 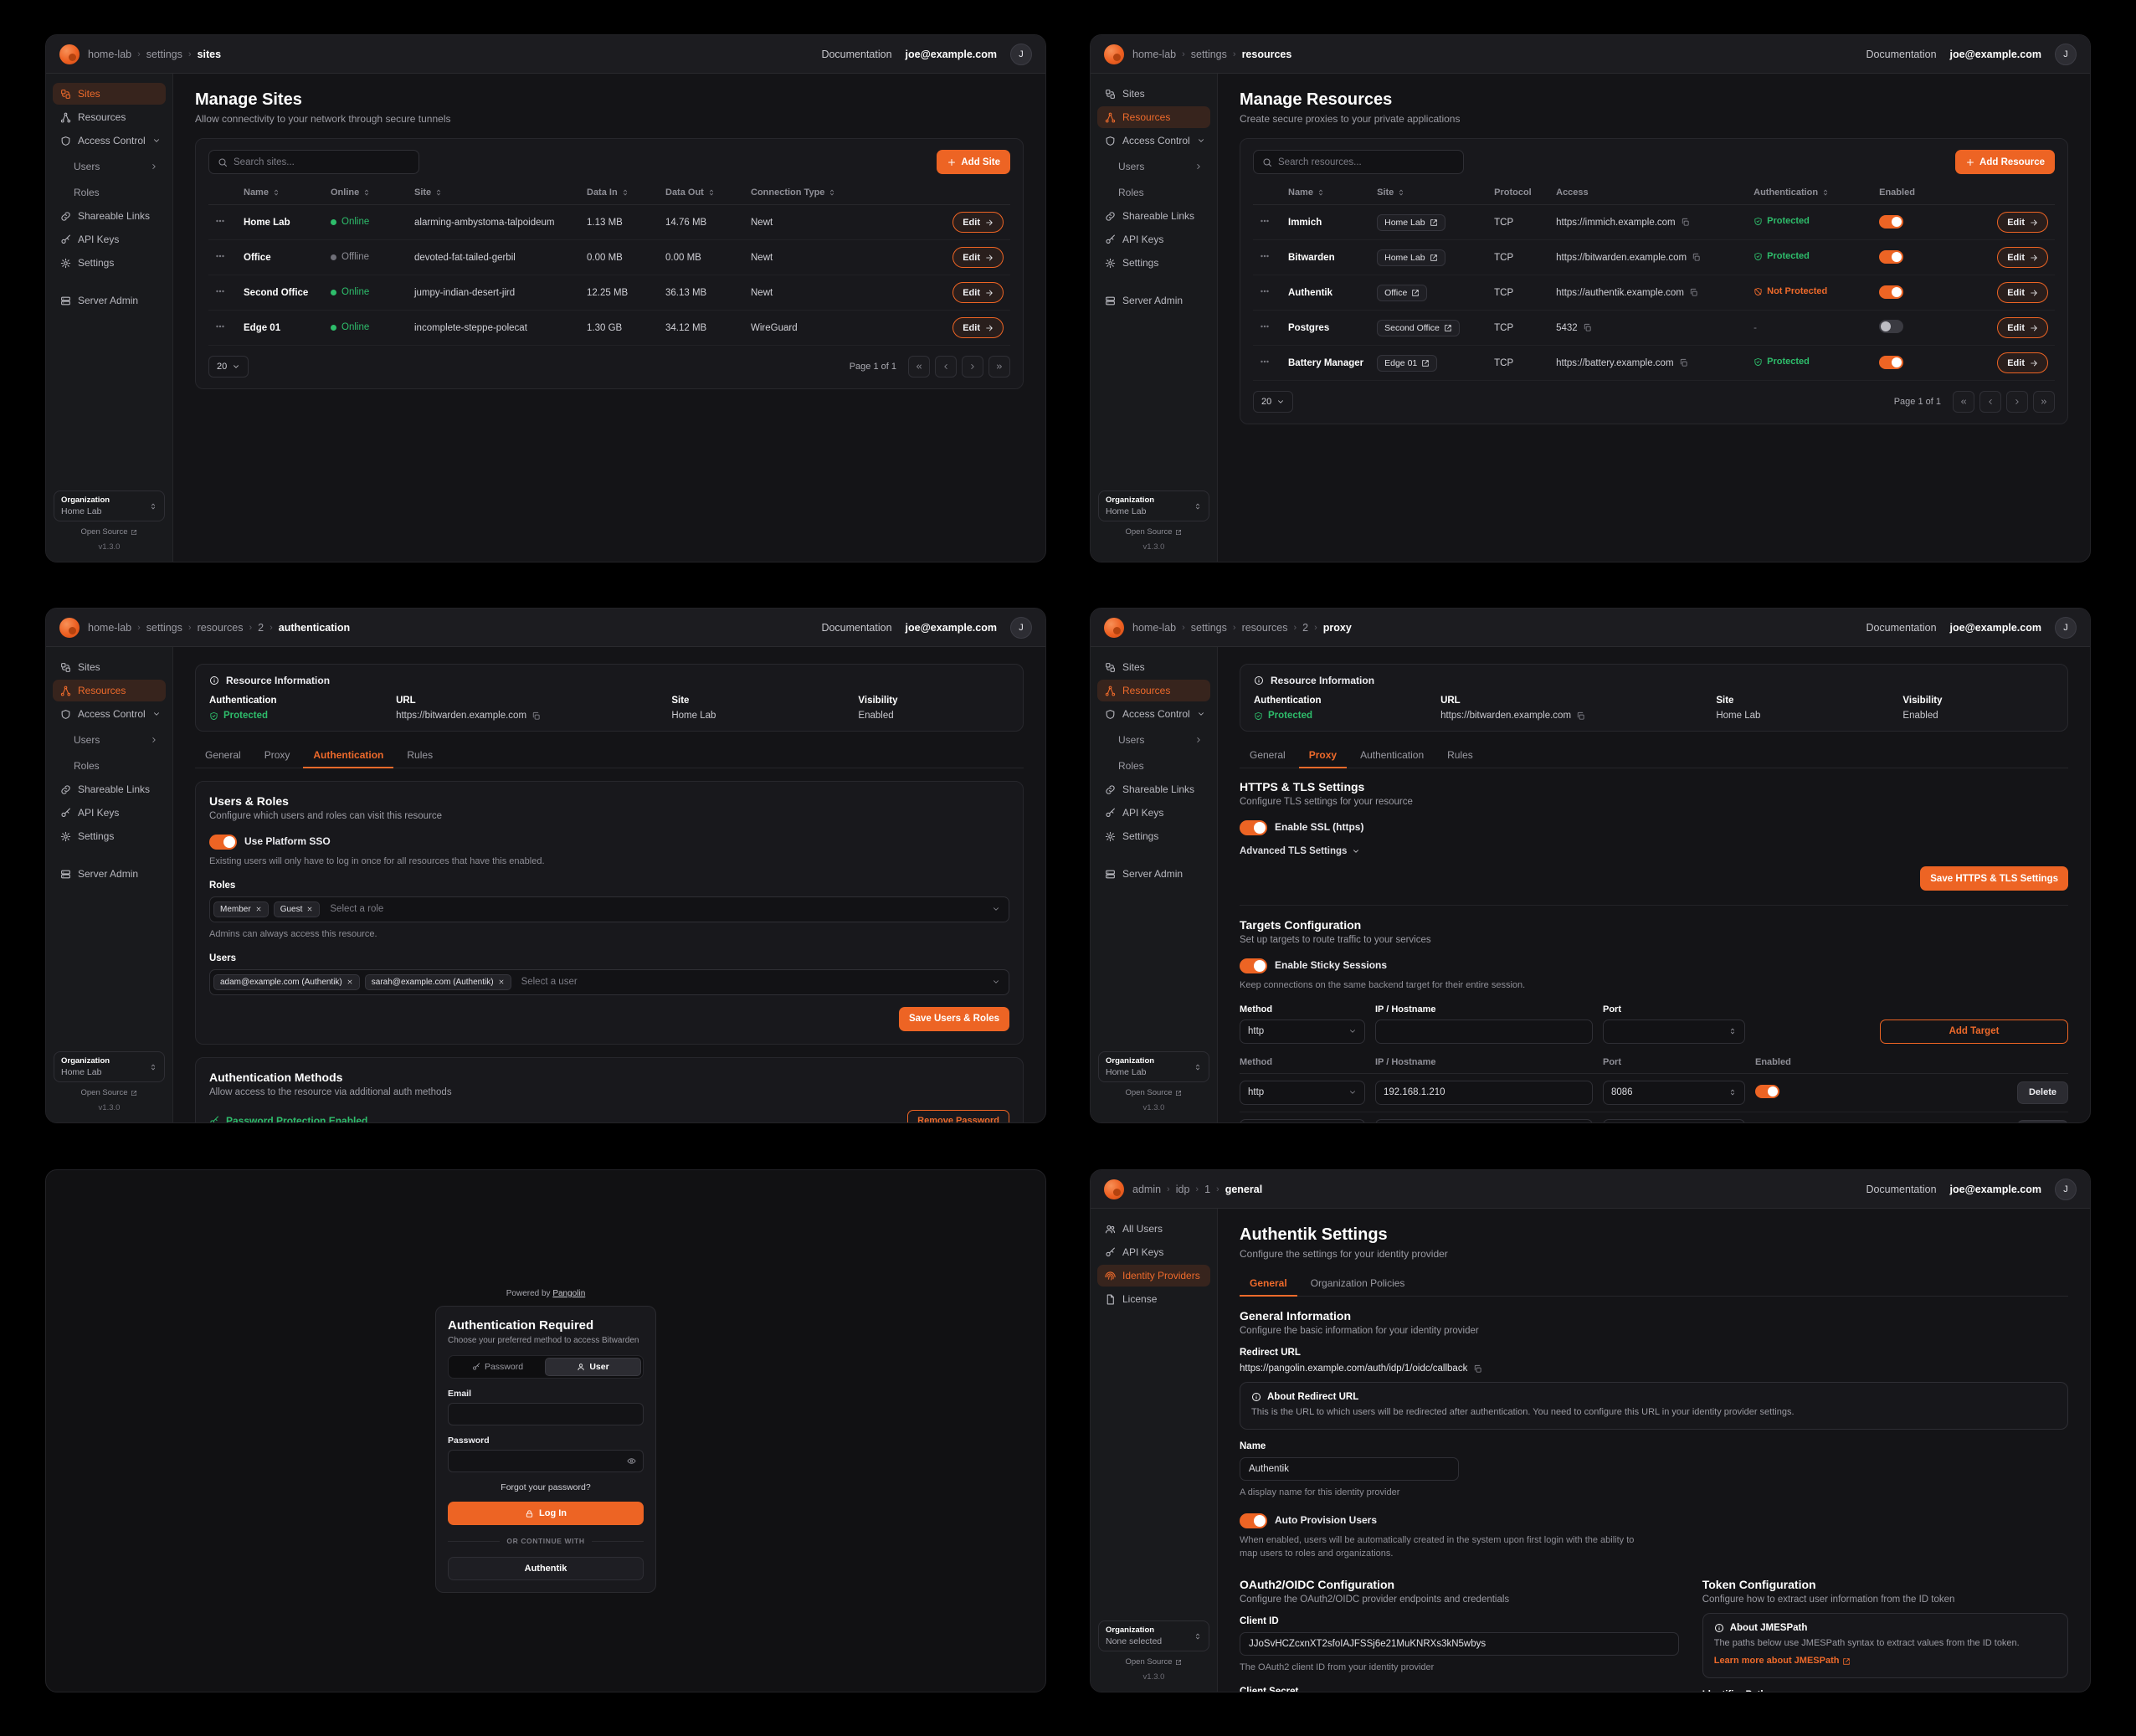 I want to click on breadcrumb-item: admin, so click(x=1147, y=1189).